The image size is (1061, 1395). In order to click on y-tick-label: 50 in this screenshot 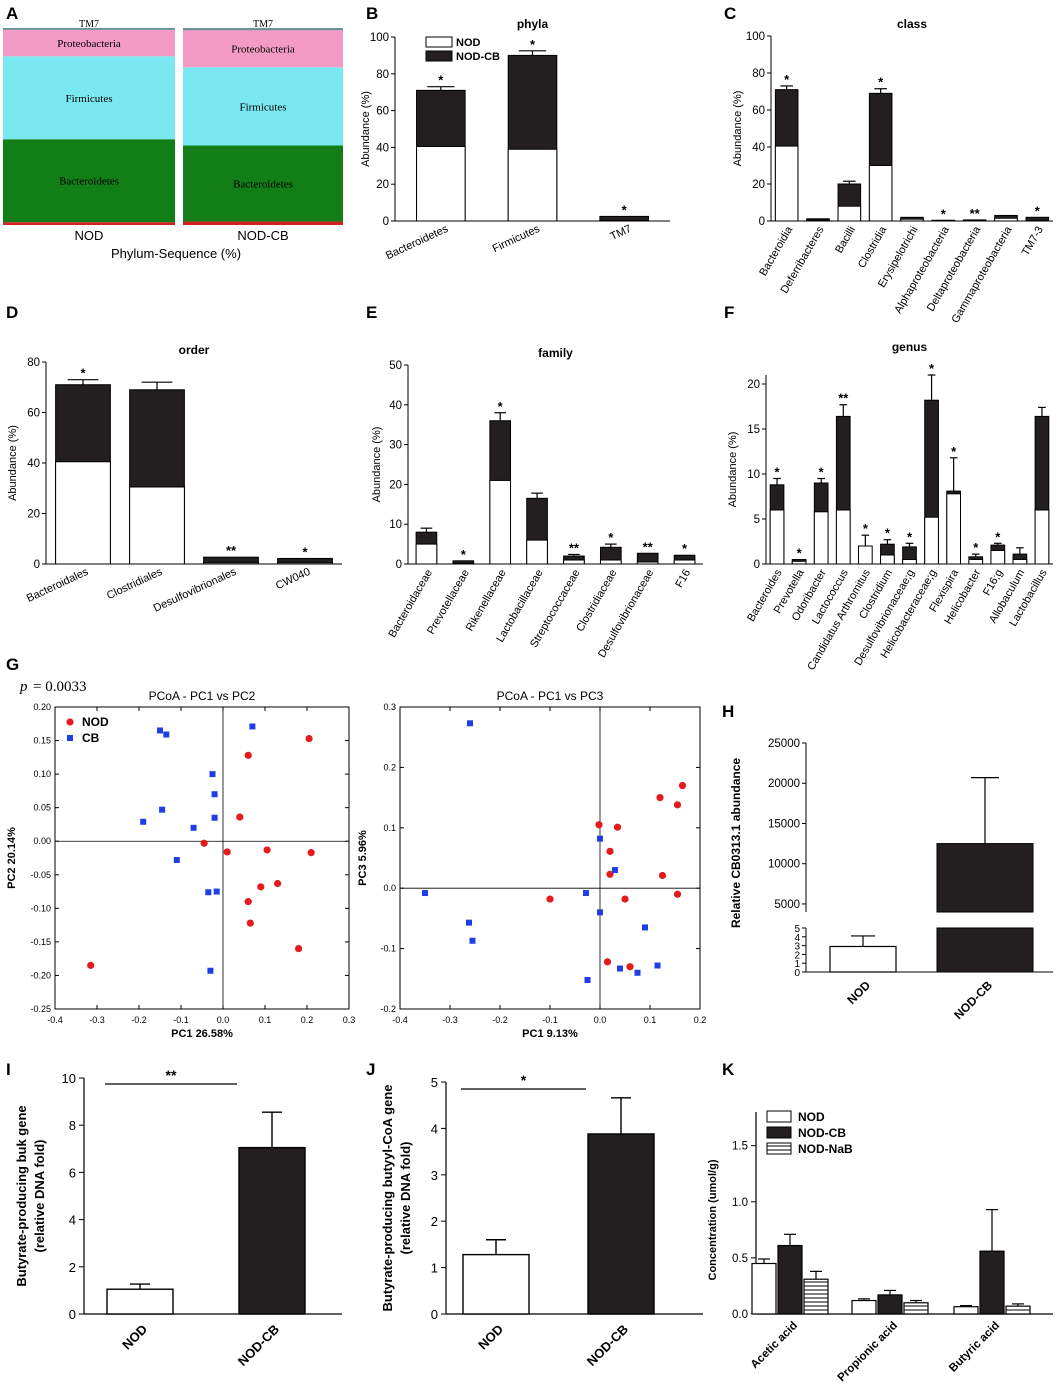, I will do `click(395, 366)`.